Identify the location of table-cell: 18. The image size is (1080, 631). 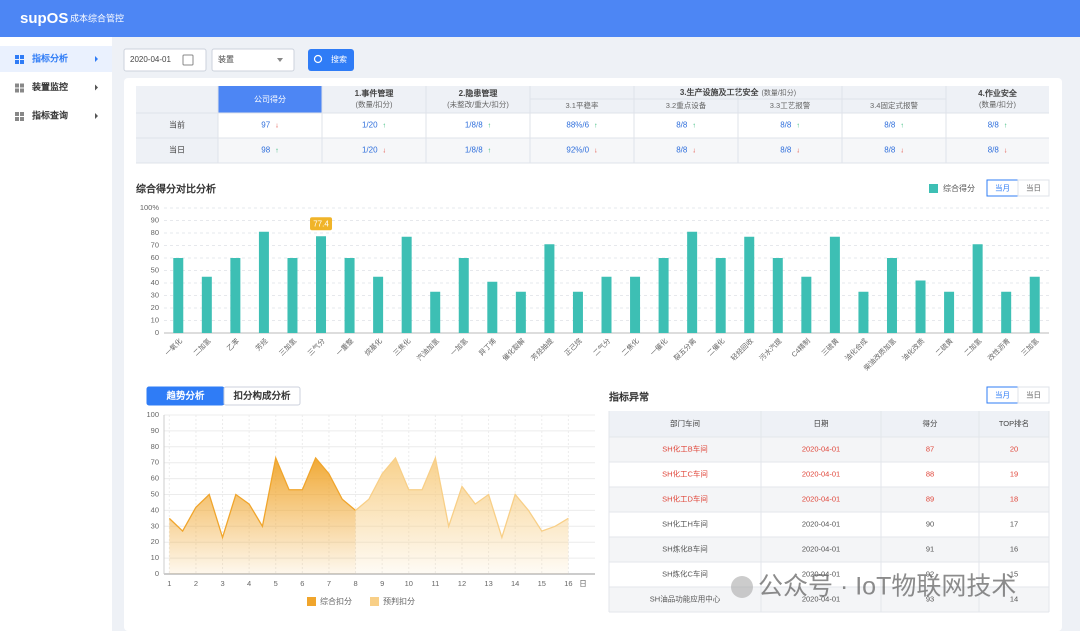
(1014, 498).